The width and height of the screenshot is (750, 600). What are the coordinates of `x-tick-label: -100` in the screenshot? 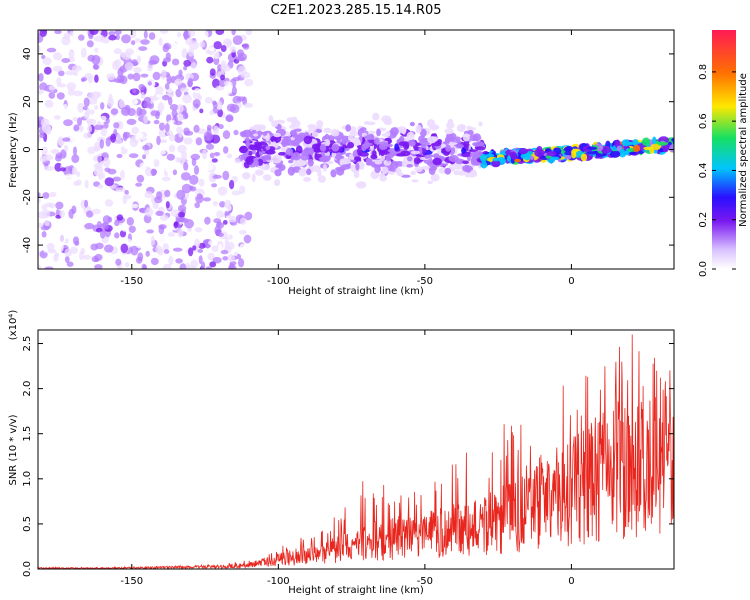 It's located at (278, 281).